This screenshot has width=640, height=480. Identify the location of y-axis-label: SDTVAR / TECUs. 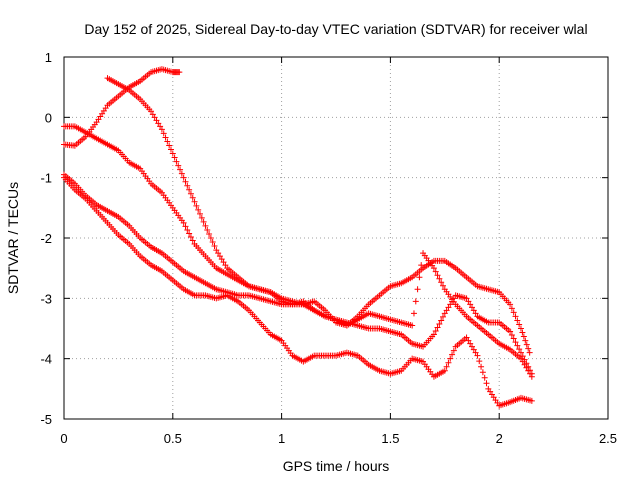
(13, 238).